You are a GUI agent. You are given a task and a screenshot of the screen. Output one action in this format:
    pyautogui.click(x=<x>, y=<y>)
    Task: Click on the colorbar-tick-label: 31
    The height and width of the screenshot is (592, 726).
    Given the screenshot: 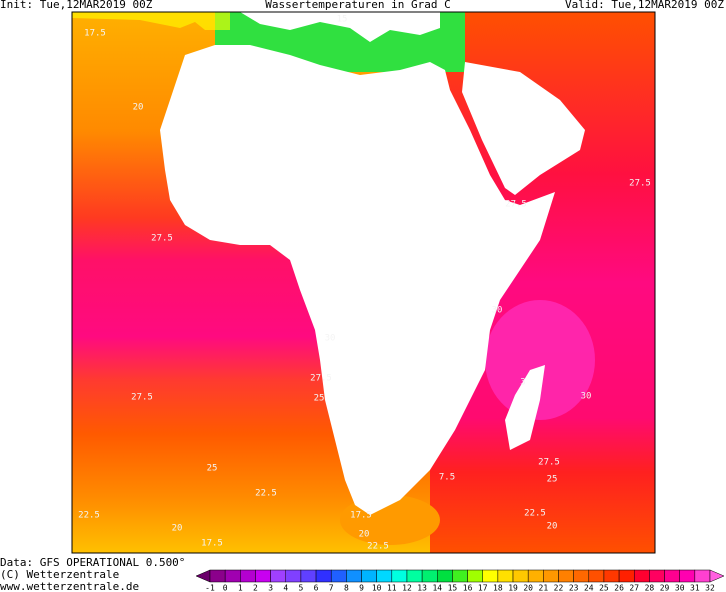 What is the action you would take?
    pyautogui.click(x=695, y=588)
    